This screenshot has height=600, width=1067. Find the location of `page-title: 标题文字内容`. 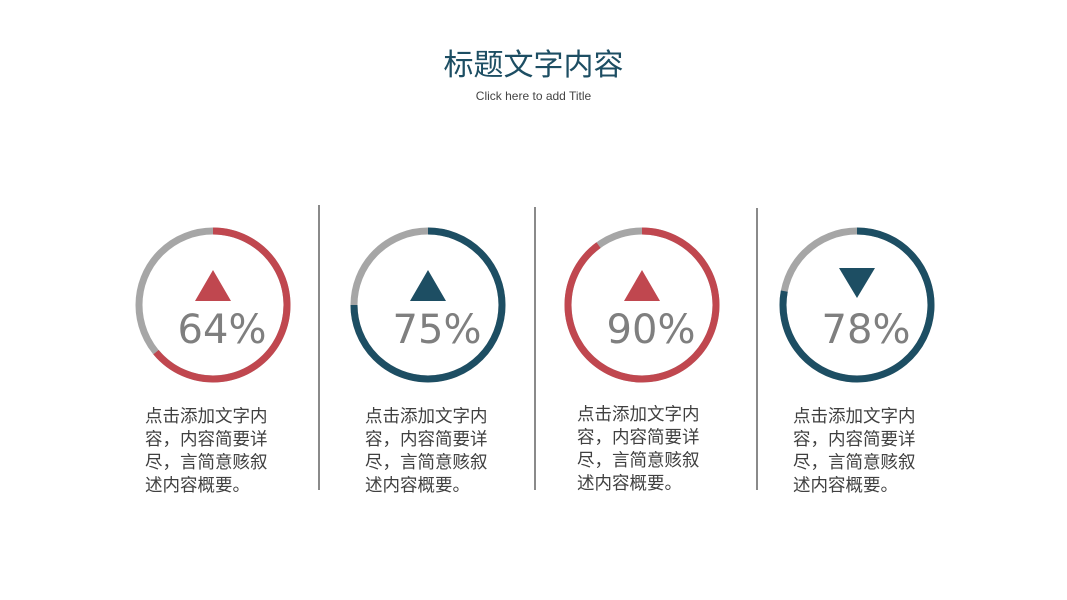

page-title: 标题文字内容 is located at coordinates (533, 65).